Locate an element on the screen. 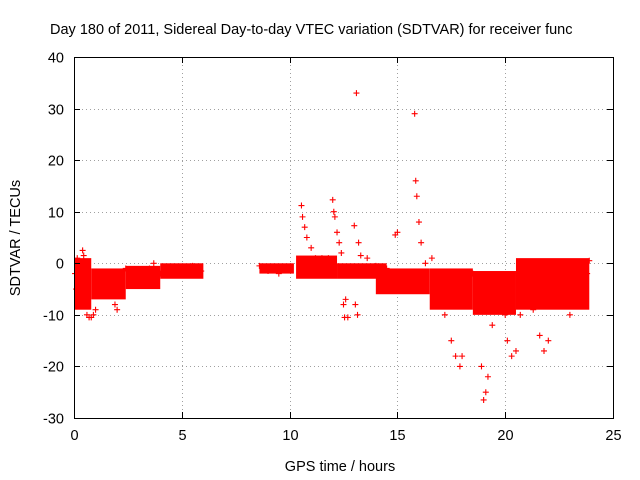 The height and width of the screenshot is (480, 640). y-tick-label: 10 is located at coordinates (56, 214).